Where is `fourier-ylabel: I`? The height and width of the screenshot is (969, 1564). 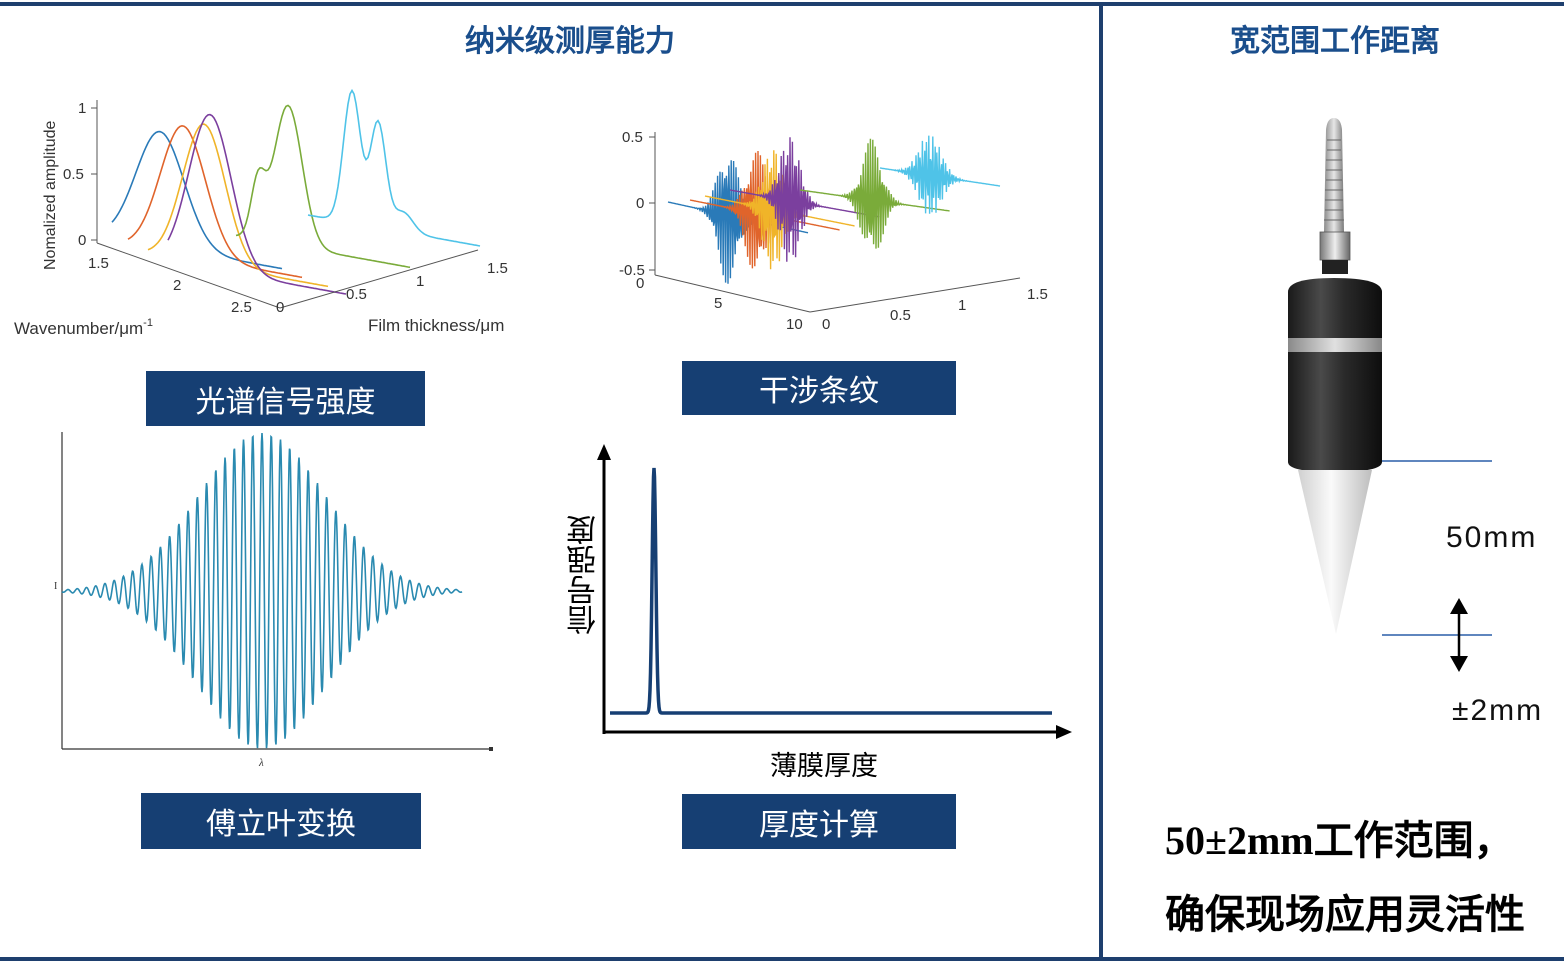
fourier-ylabel: I is located at coordinates (55, 586).